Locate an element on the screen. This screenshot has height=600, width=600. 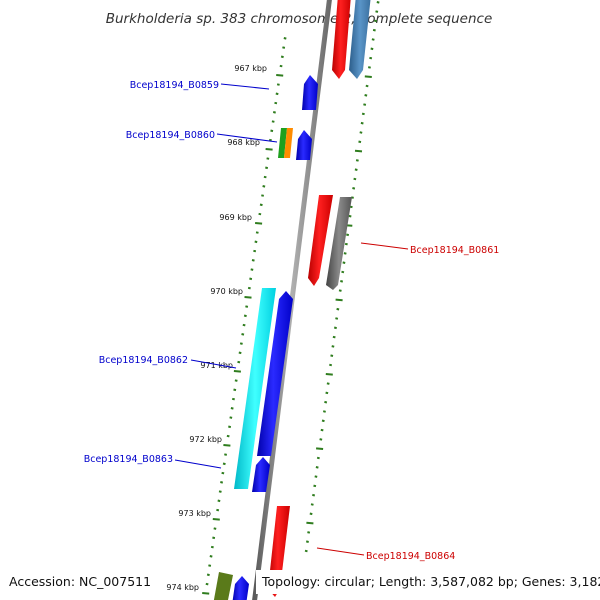
accession-text: Accession: NC_007511 is located at coordinates (80, 581).